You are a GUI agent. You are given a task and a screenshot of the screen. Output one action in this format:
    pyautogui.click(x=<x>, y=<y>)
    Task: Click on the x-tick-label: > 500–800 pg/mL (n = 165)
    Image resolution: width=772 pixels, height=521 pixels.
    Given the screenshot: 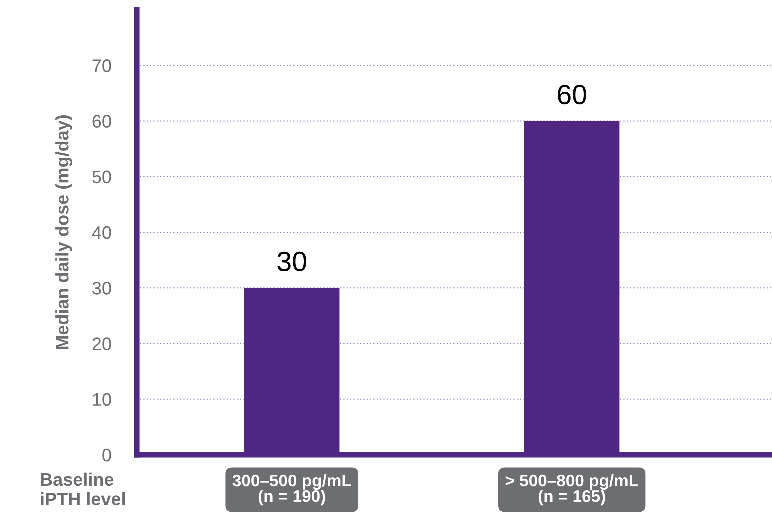 What is the action you would take?
    pyautogui.click(x=572, y=490)
    